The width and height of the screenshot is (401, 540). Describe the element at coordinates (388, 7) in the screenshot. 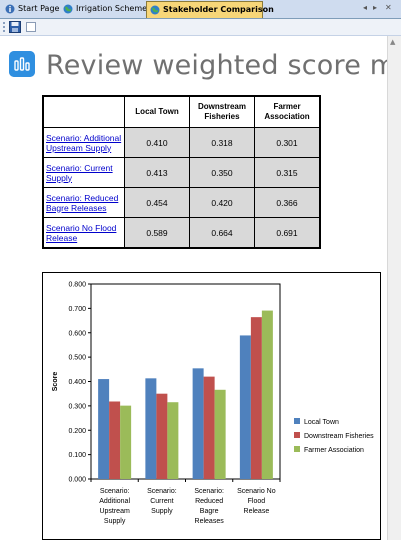

I see `close-icon: ✕` at that location.